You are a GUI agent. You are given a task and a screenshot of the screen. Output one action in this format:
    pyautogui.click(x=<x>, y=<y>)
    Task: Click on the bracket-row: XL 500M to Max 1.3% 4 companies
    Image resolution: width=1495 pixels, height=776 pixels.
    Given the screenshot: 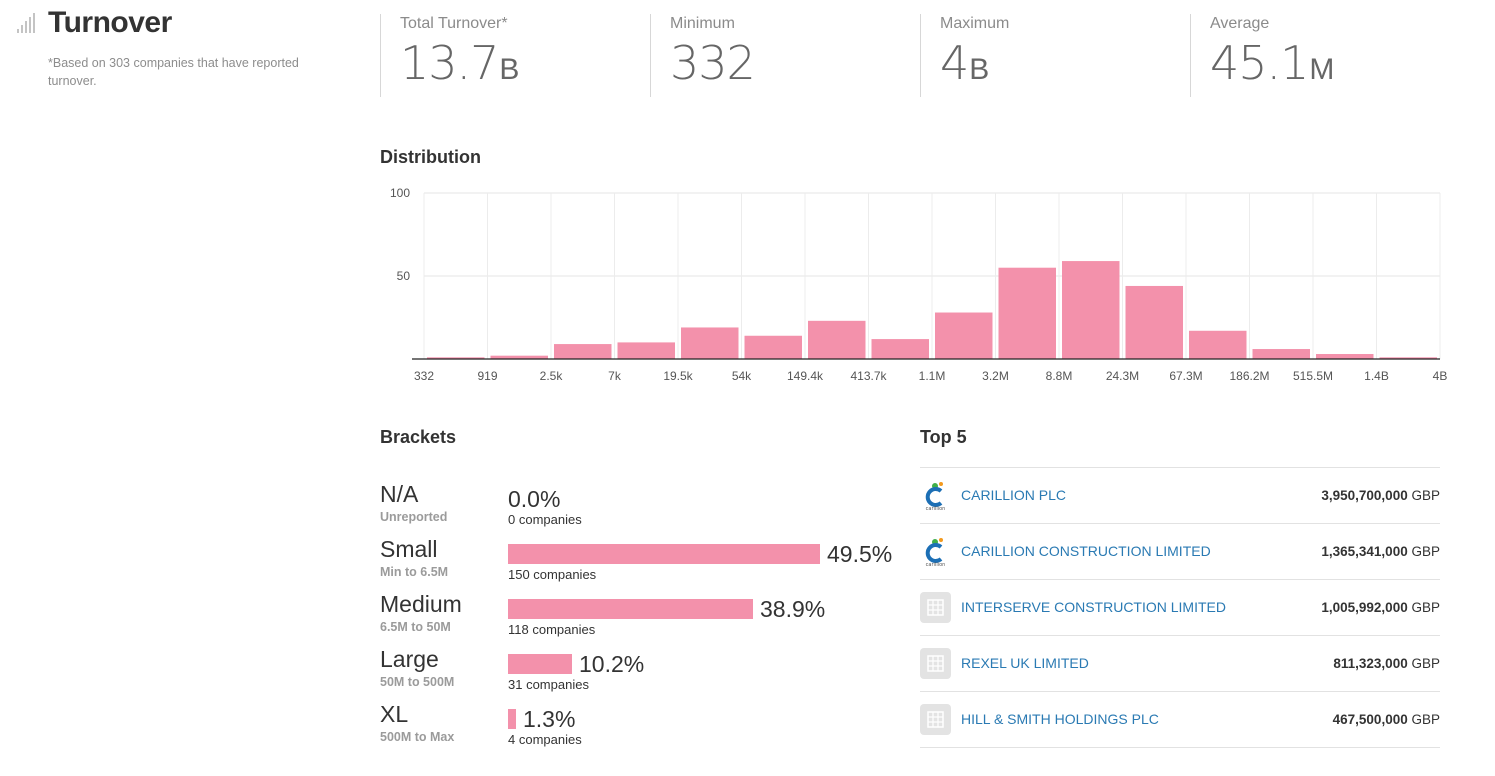 What is the action you would take?
    pyautogui.click(x=640, y=726)
    